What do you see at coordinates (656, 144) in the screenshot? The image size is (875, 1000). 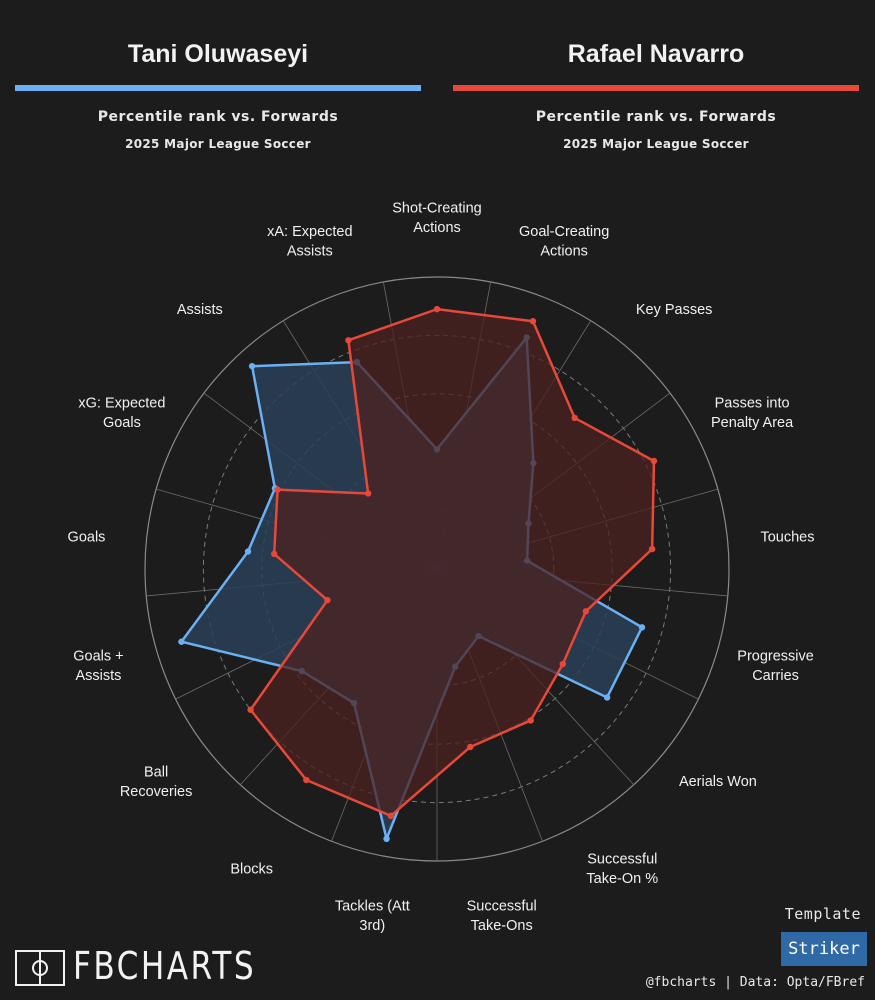 I see `player-2-competition: 2025 Major League Soccer` at bounding box center [656, 144].